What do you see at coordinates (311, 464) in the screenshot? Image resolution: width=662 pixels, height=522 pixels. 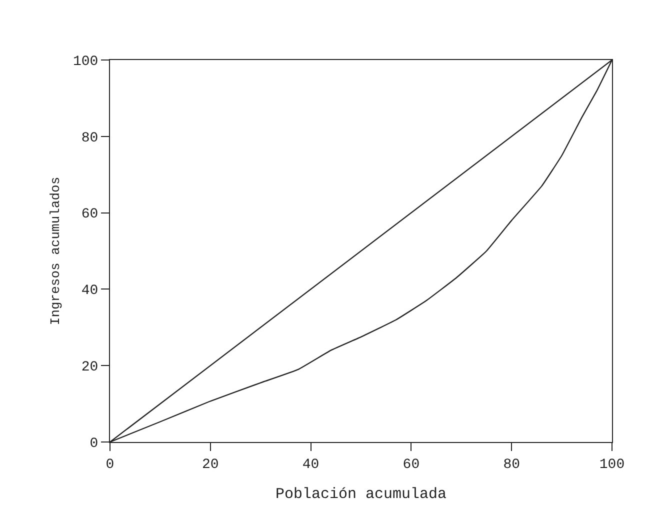 I see `x-tick-label: 40` at bounding box center [311, 464].